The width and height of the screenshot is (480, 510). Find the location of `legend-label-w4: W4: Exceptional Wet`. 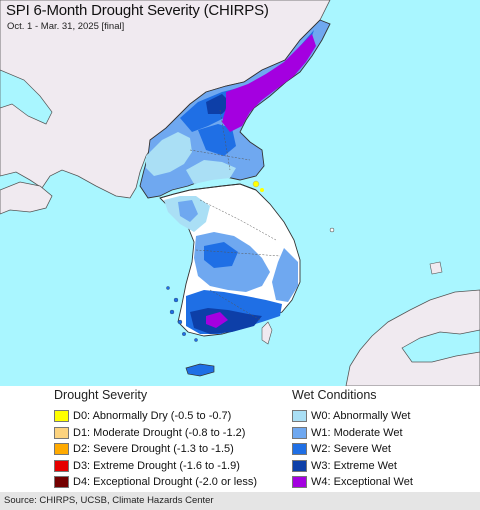

legend-label-w4: W4: Exceptional Wet is located at coordinates (362, 482).